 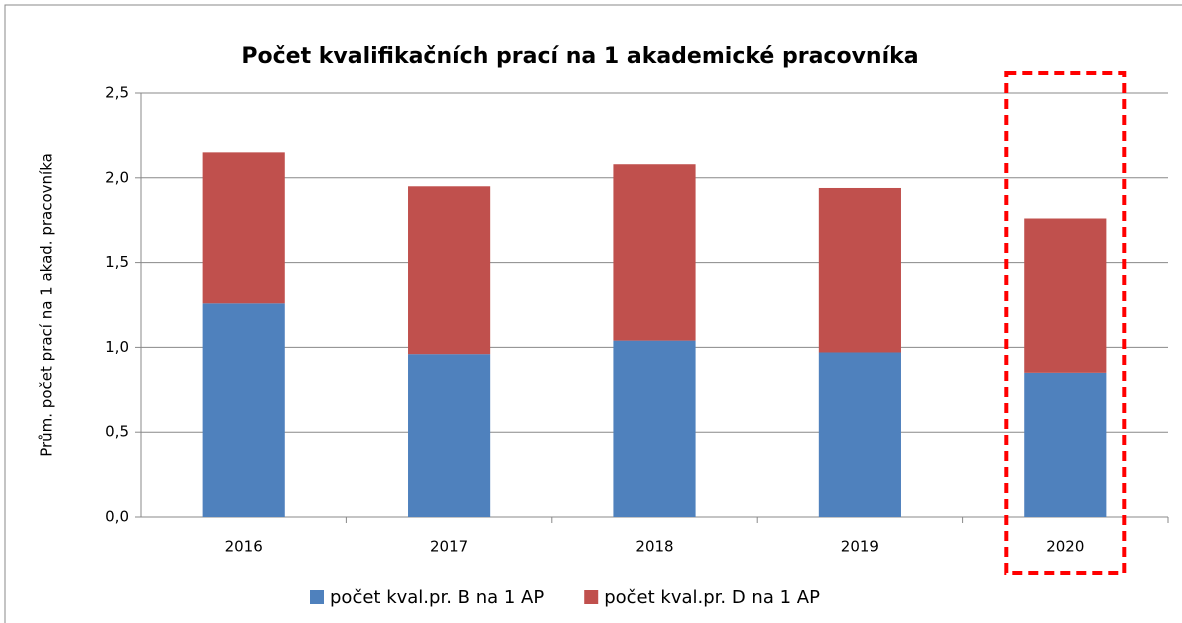 What do you see at coordinates (654, 547) in the screenshot?
I see `x-tick-label: 2018` at bounding box center [654, 547].